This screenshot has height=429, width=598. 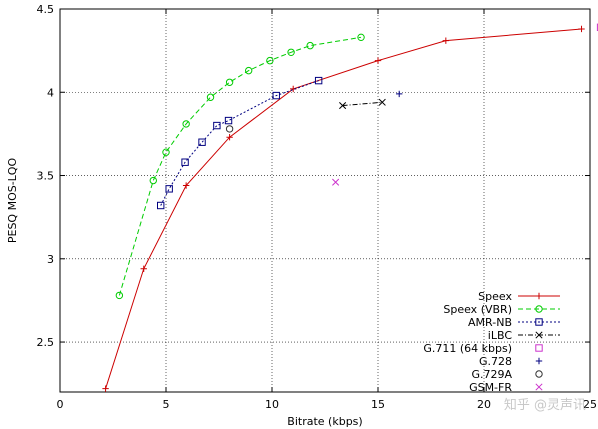 What do you see at coordinates (378, 404) in the screenshot?
I see `x-tick-label: 15` at bounding box center [378, 404].